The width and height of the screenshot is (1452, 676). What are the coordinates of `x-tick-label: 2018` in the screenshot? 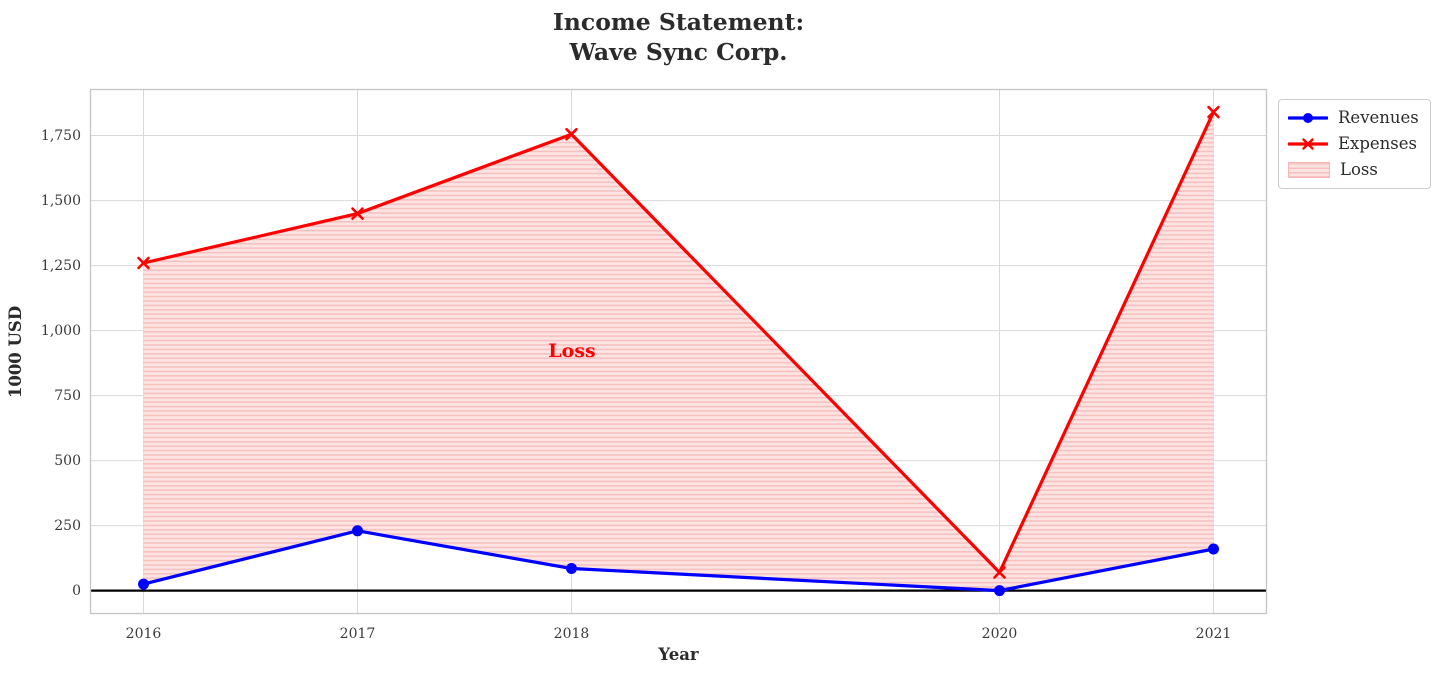 It's located at (572, 634).